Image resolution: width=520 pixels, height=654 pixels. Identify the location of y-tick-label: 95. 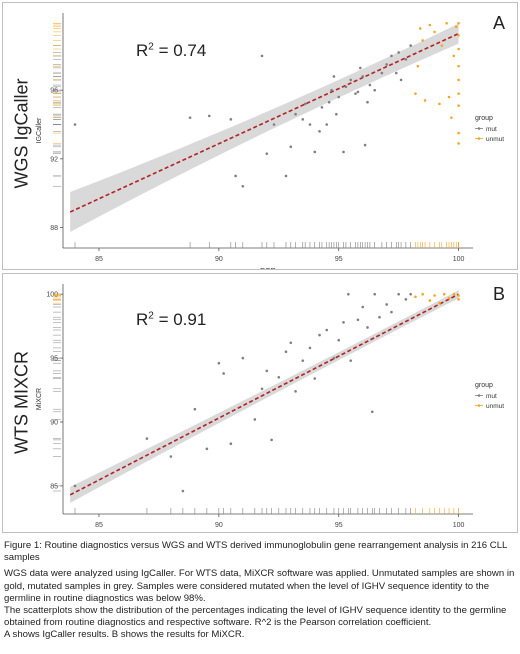
(54, 359).